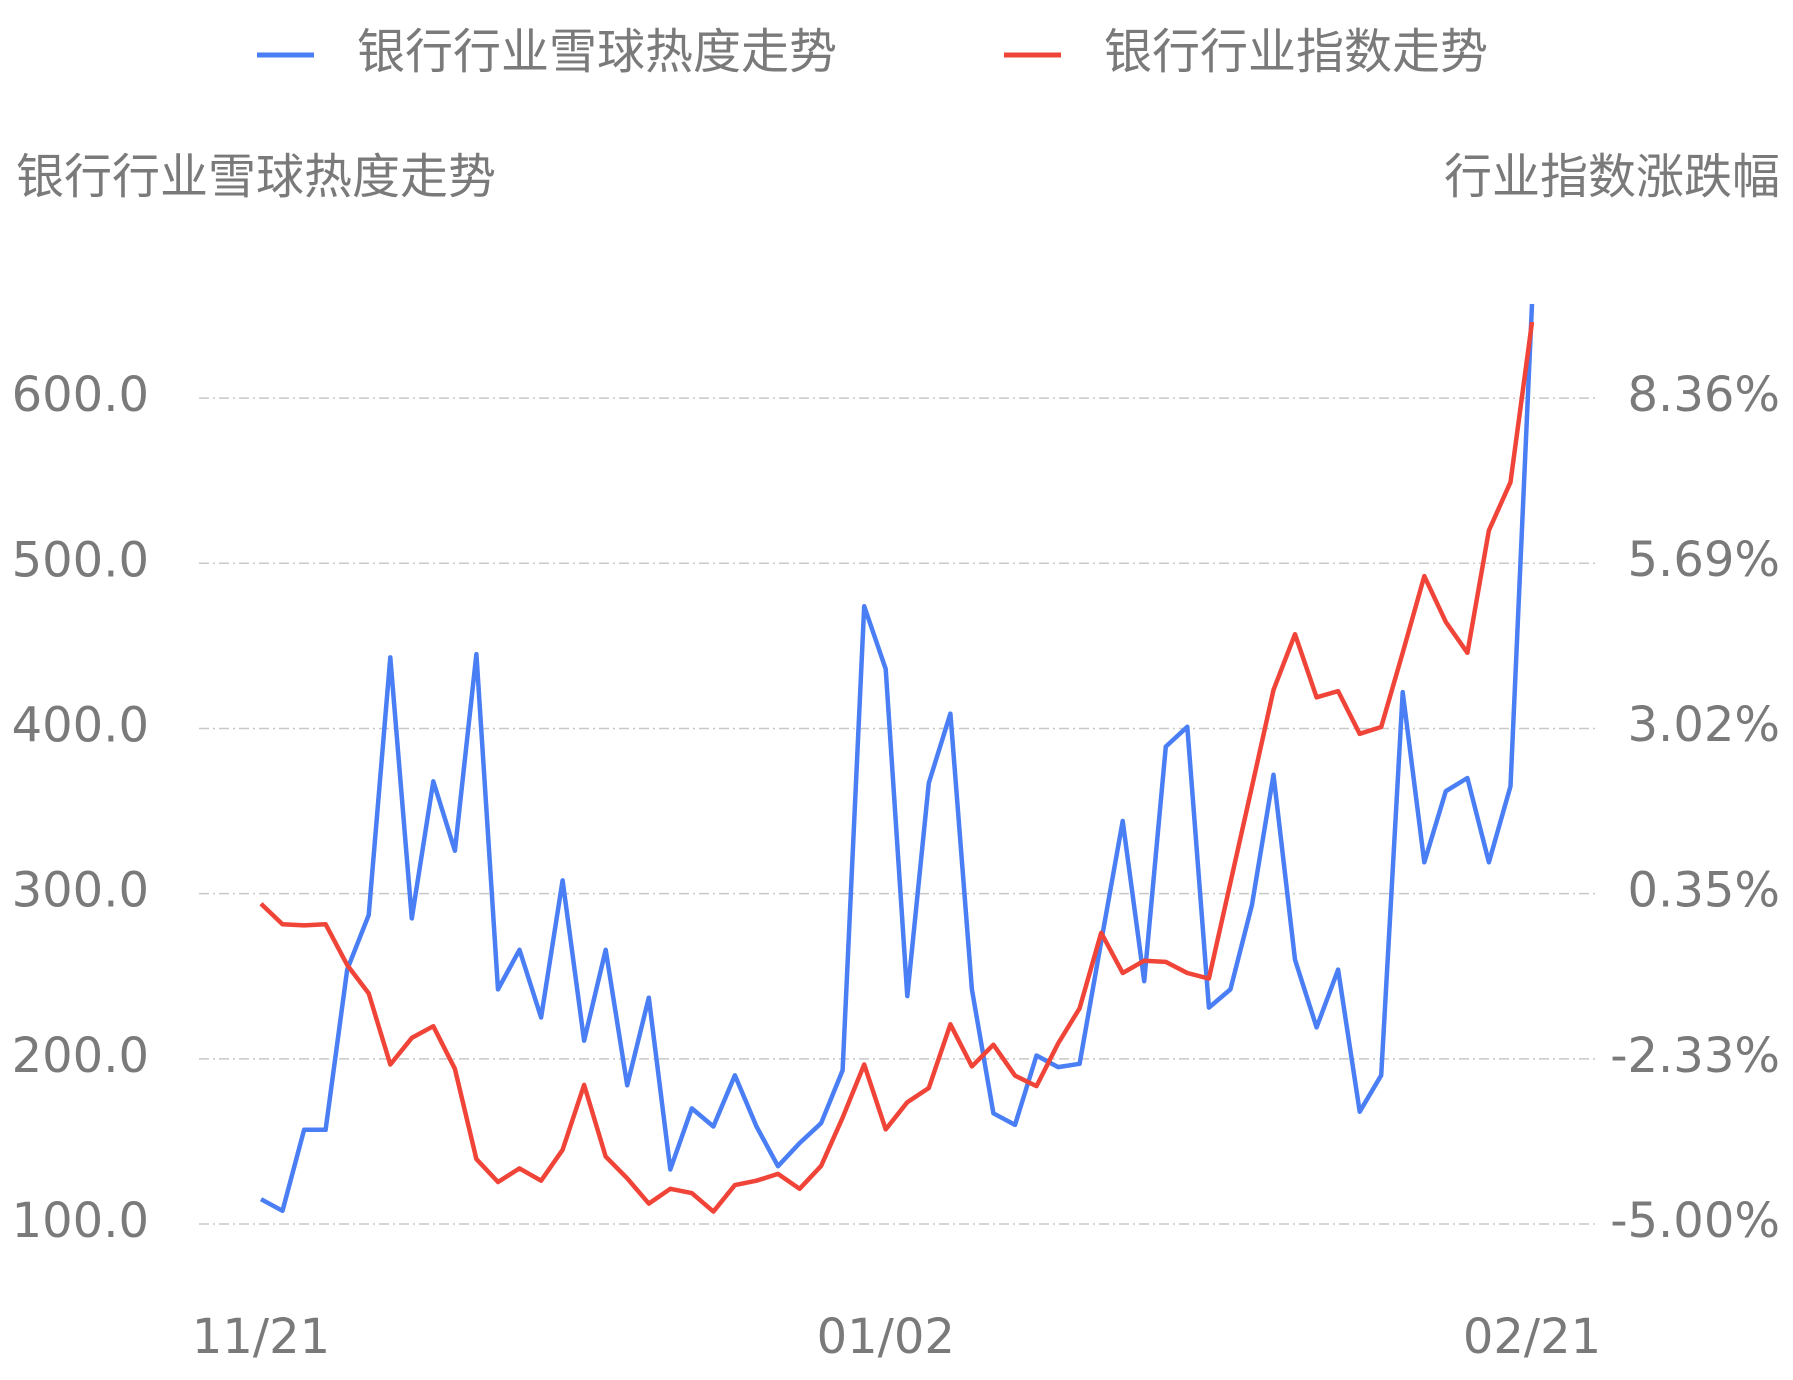  What do you see at coordinates (1704, 560) in the screenshot?
I see `y2-tick-label: 5.69%` at bounding box center [1704, 560].